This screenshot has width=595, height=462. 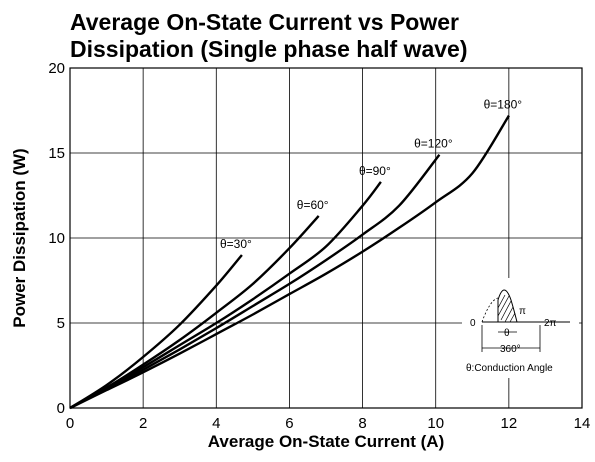 I want to click on curve-label-1: θ=60°, so click(x=313, y=205).